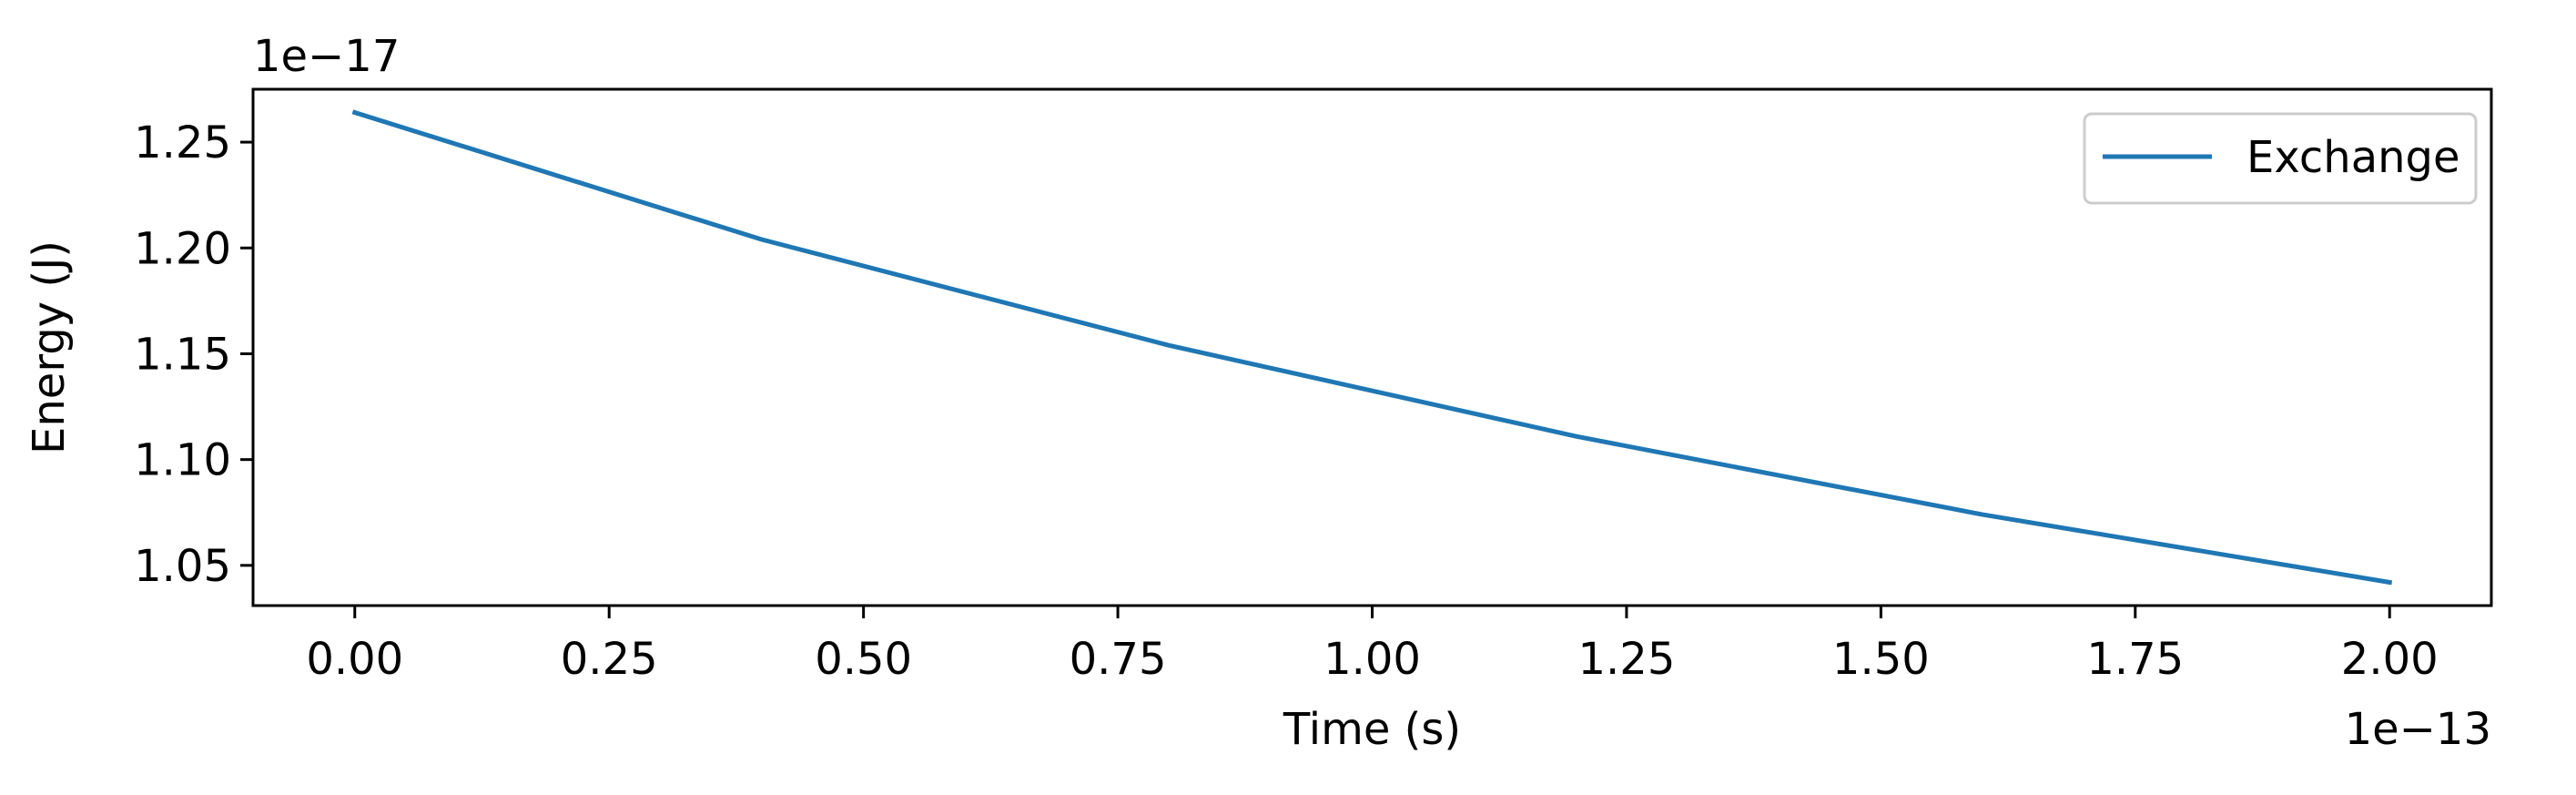 The width and height of the screenshot is (2576, 795). I want to click on legend-label-exchange: Exchange, so click(2353, 157).